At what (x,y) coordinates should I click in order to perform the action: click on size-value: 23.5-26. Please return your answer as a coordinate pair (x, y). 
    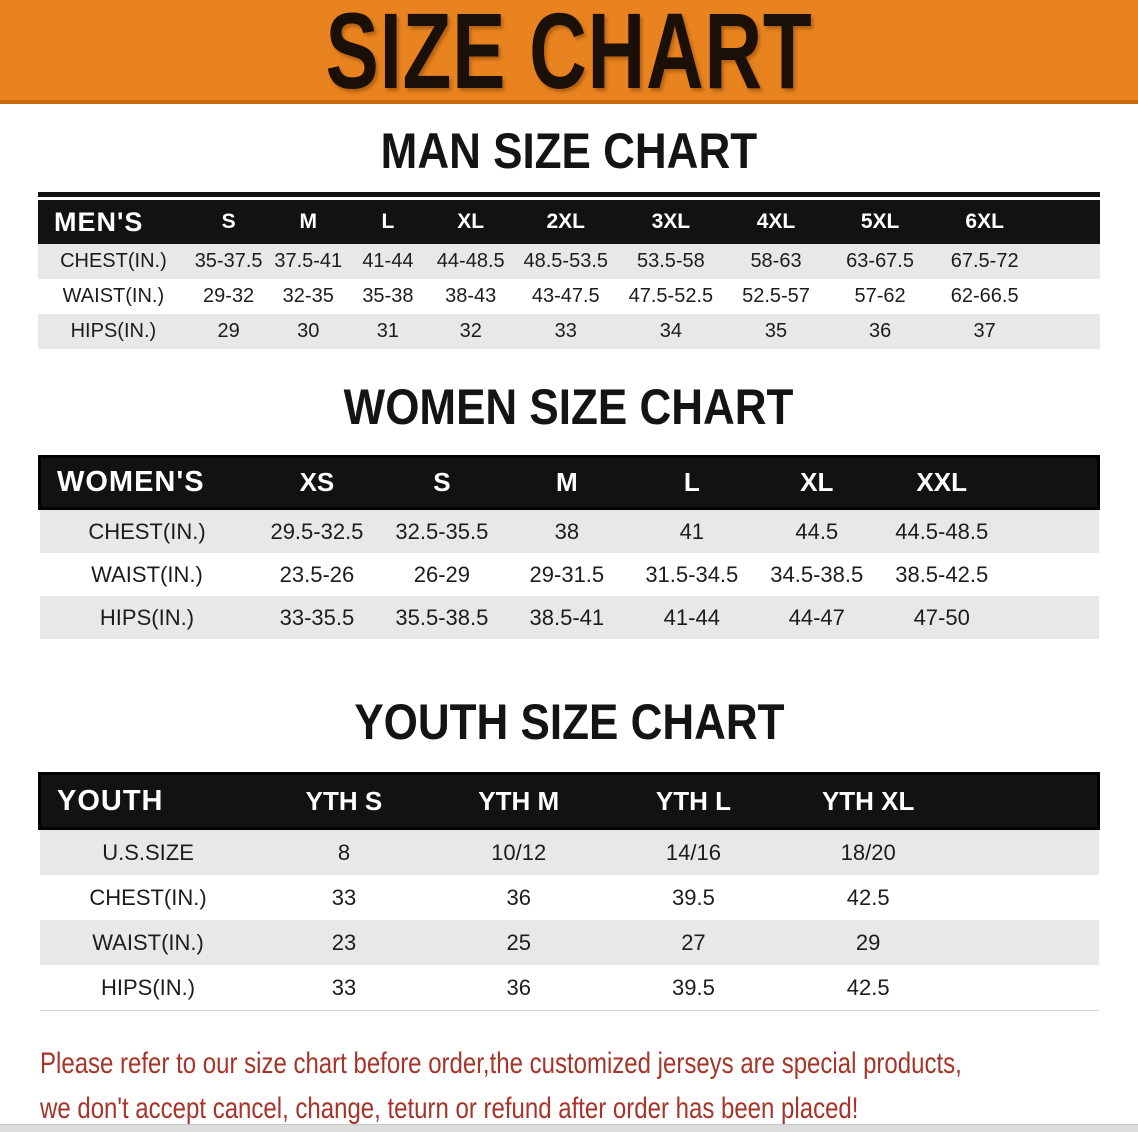
    Looking at the image, I should click on (317, 574).